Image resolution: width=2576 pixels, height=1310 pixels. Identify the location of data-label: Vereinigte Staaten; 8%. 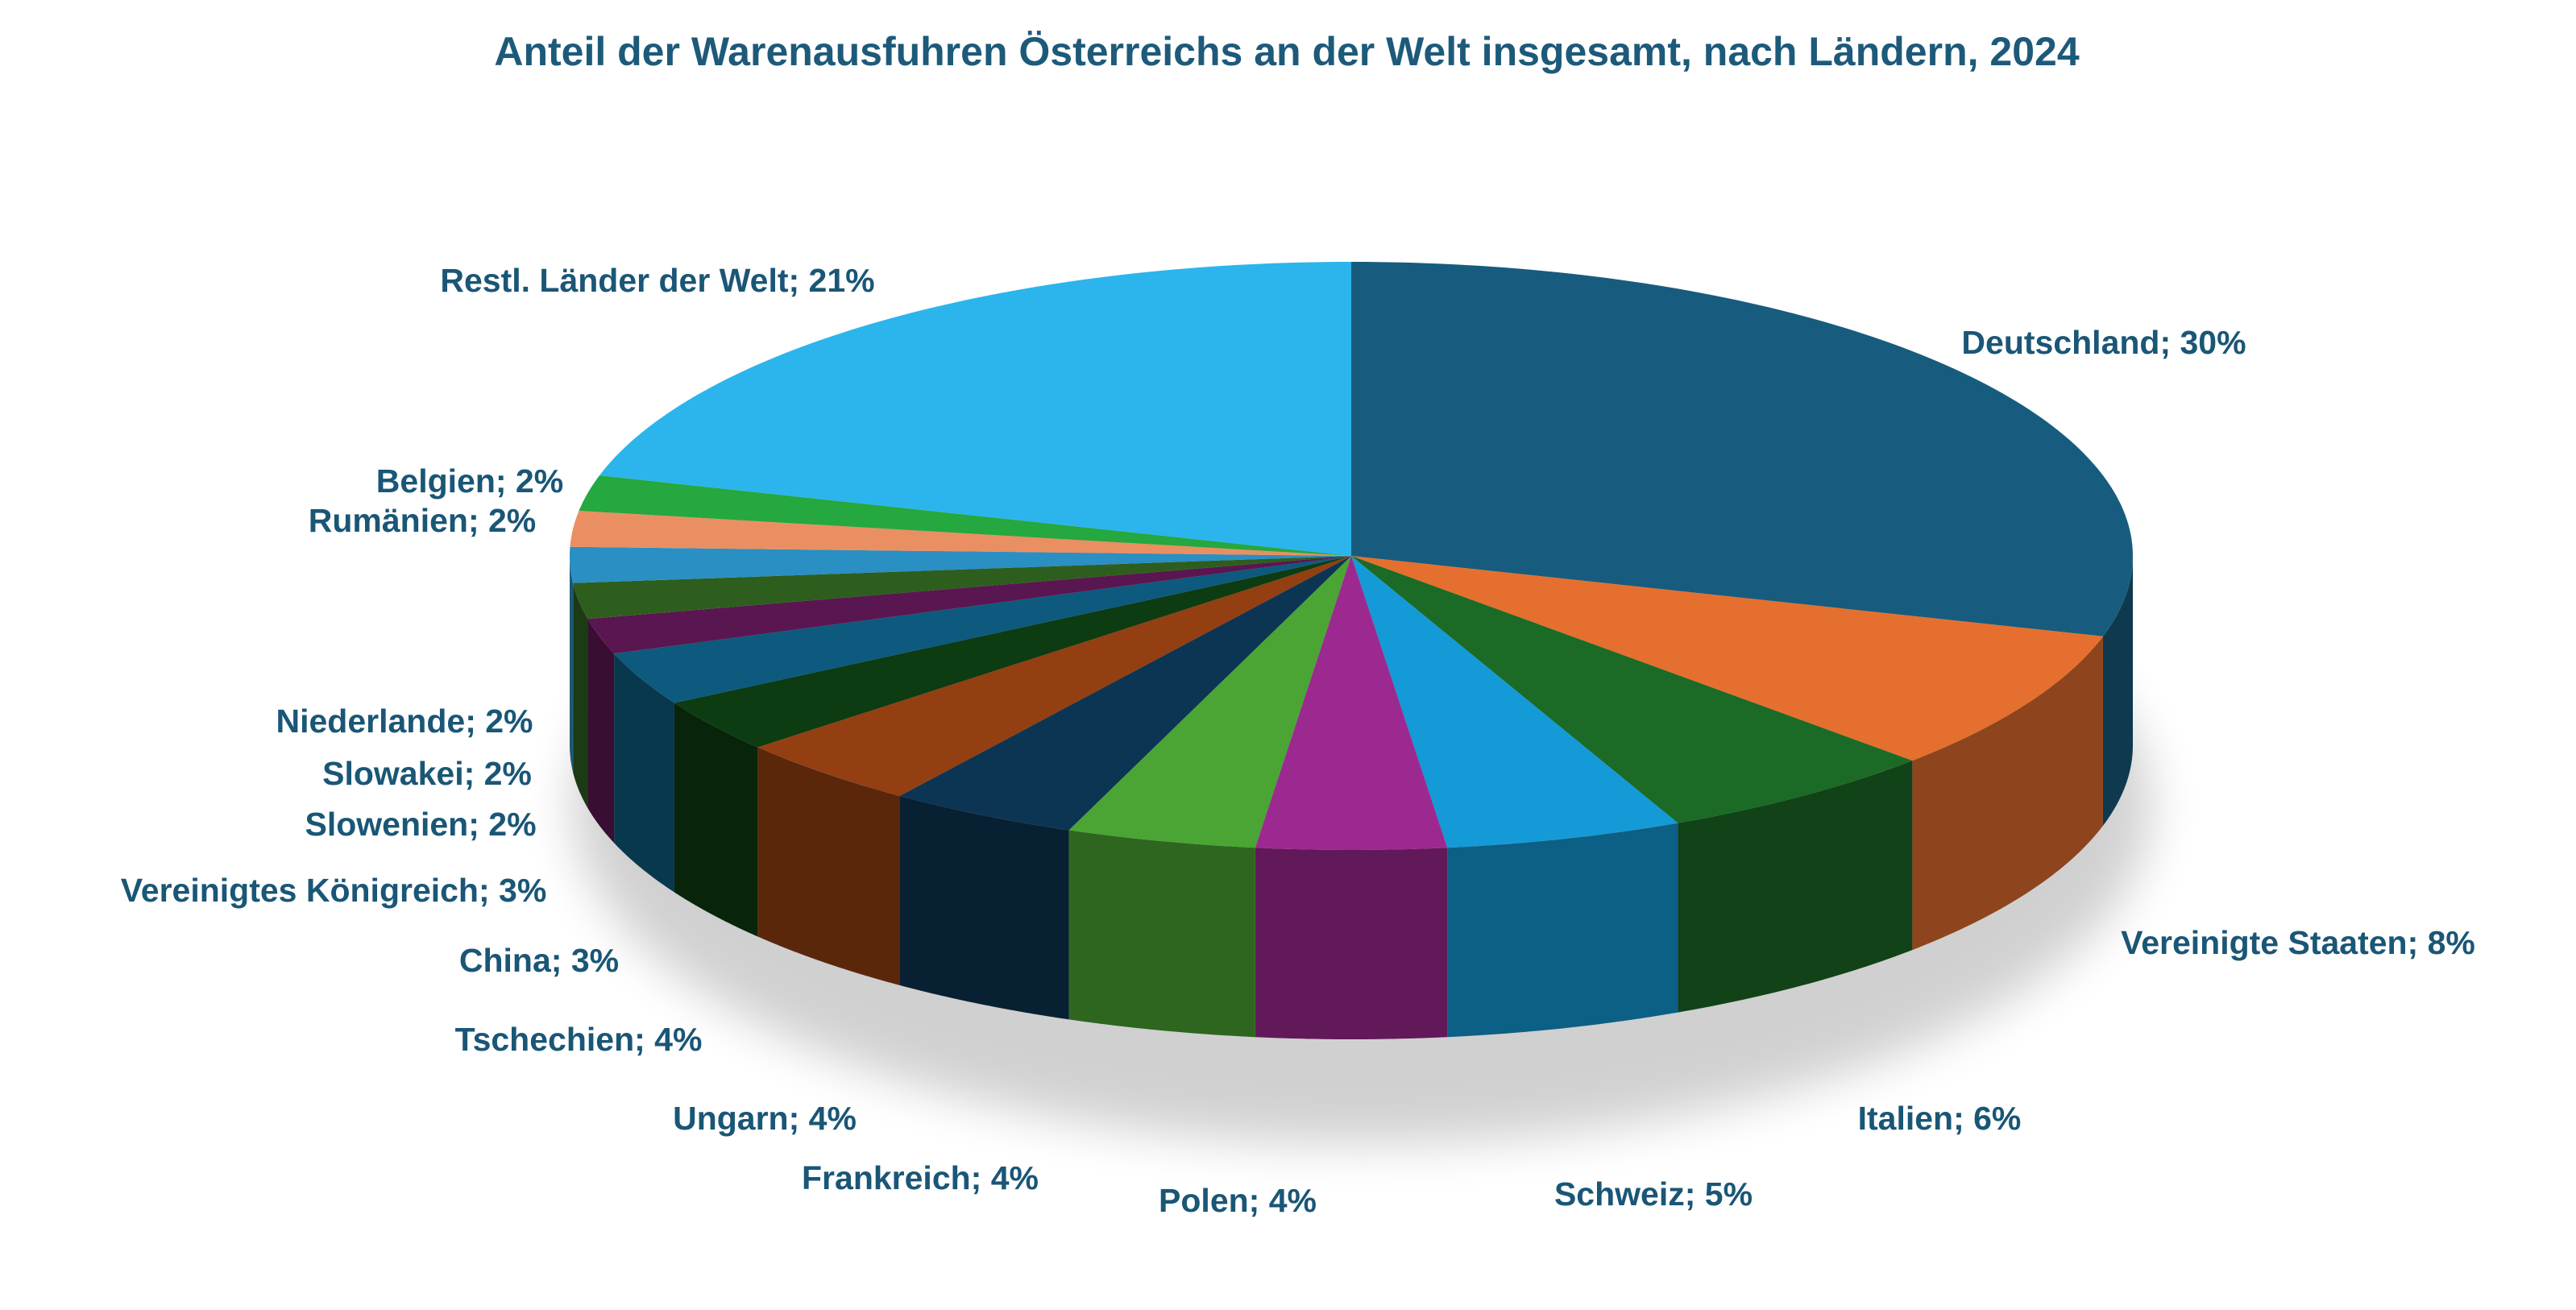
(2298, 942).